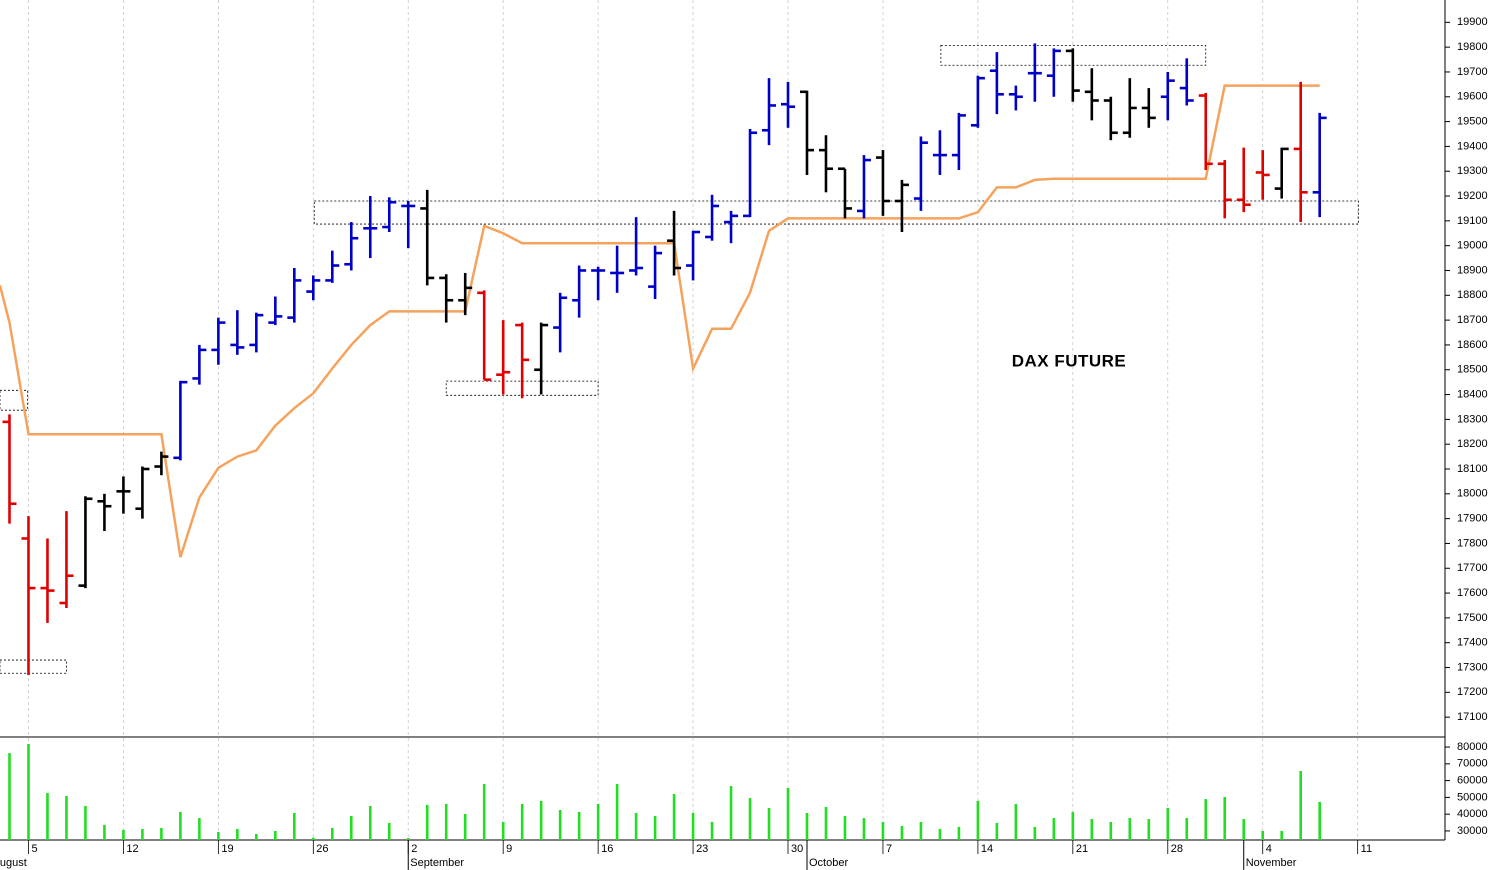 The image size is (1493, 870). I want to click on y-tick-label: 17700, so click(1472, 568).